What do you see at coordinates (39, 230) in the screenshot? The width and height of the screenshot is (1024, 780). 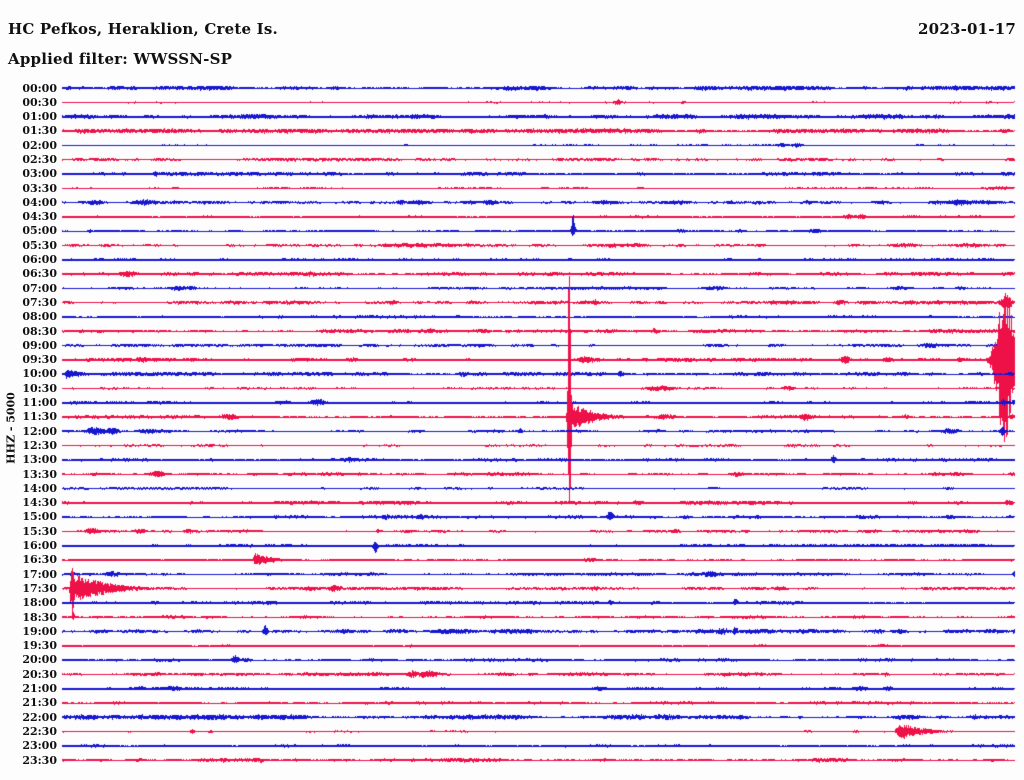 I see `time-label: 05:00` at bounding box center [39, 230].